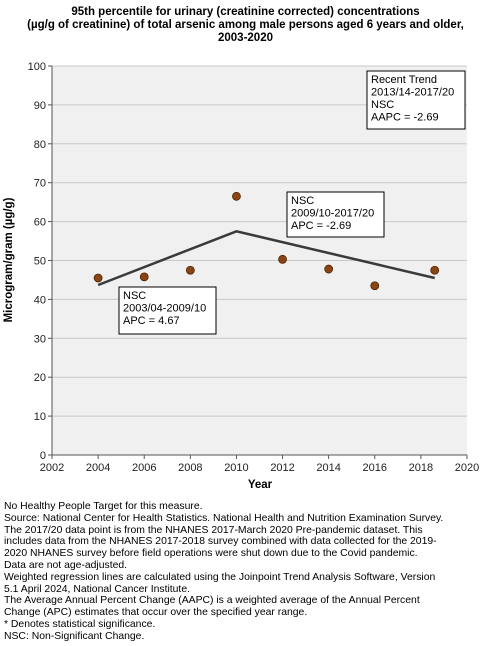 This screenshot has height=646, width=491. I want to click on y-tick-label: 30, so click(40, 339).